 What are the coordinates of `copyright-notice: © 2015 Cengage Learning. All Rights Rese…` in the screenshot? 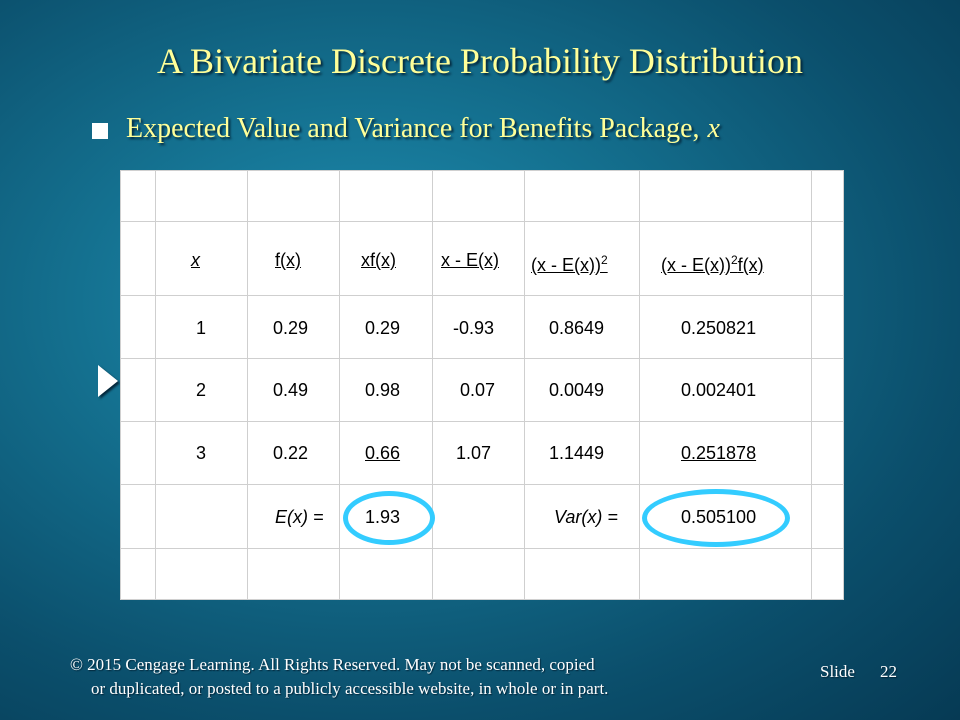 It's located at (339, 677).